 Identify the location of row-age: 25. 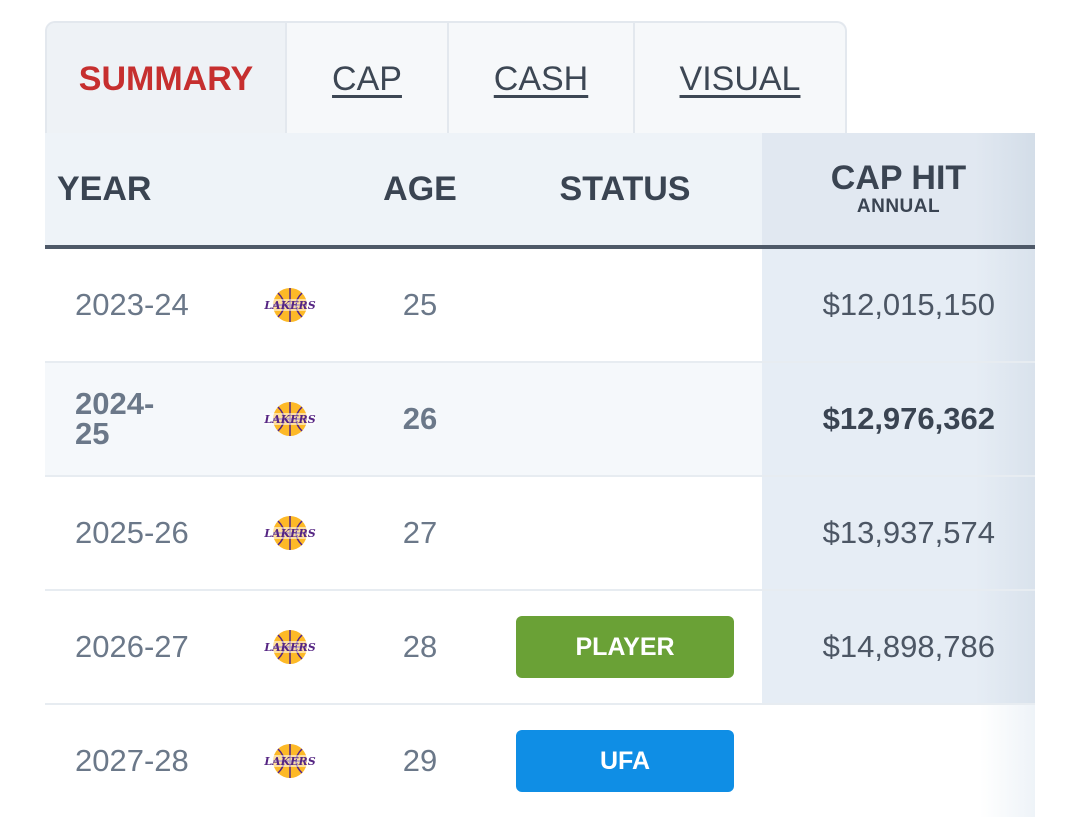
(420, 304).